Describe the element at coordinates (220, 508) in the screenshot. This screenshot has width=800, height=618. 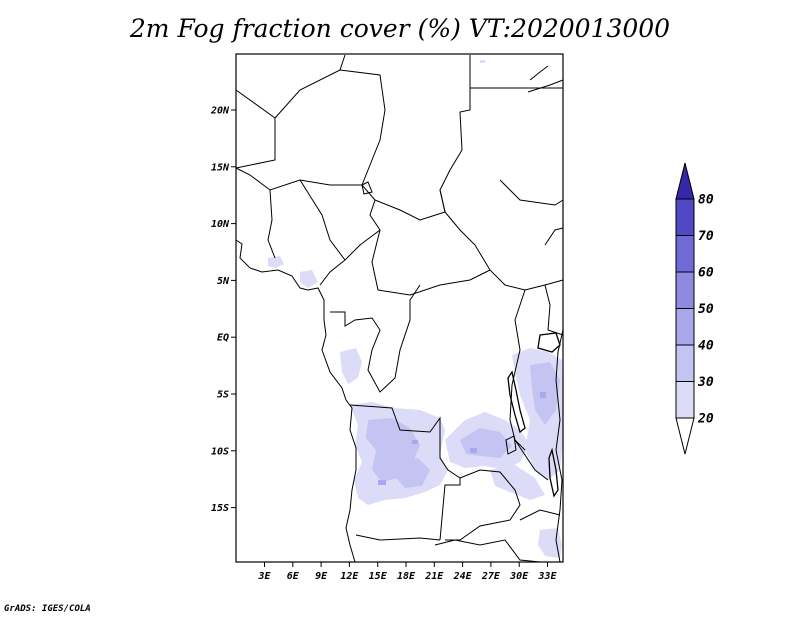
I see `lat-tick-label: 15S` at that location.